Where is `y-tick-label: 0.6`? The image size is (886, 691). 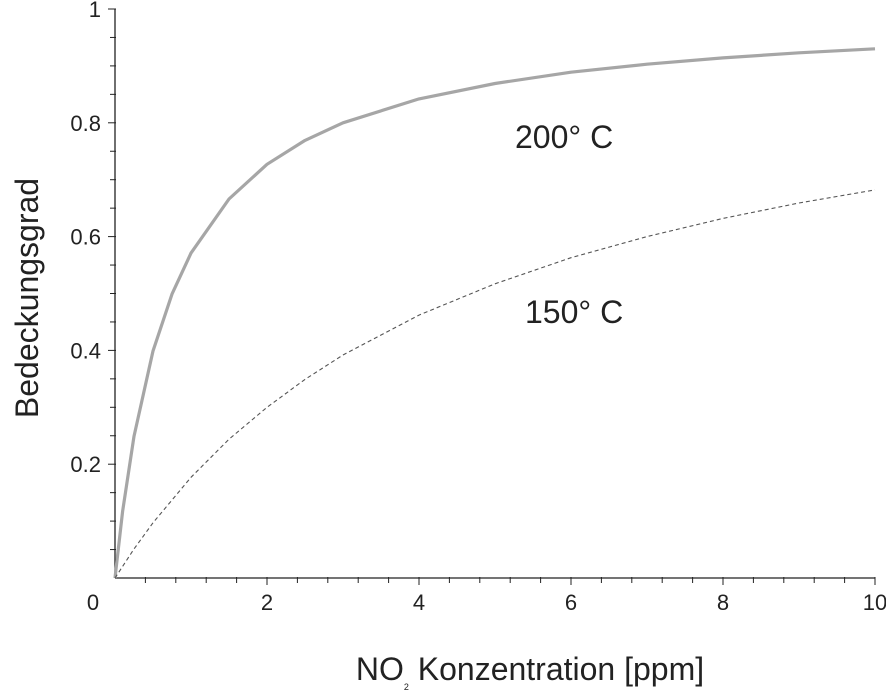 y-tick-label: 0.6 is located at coordinates (85, 237).